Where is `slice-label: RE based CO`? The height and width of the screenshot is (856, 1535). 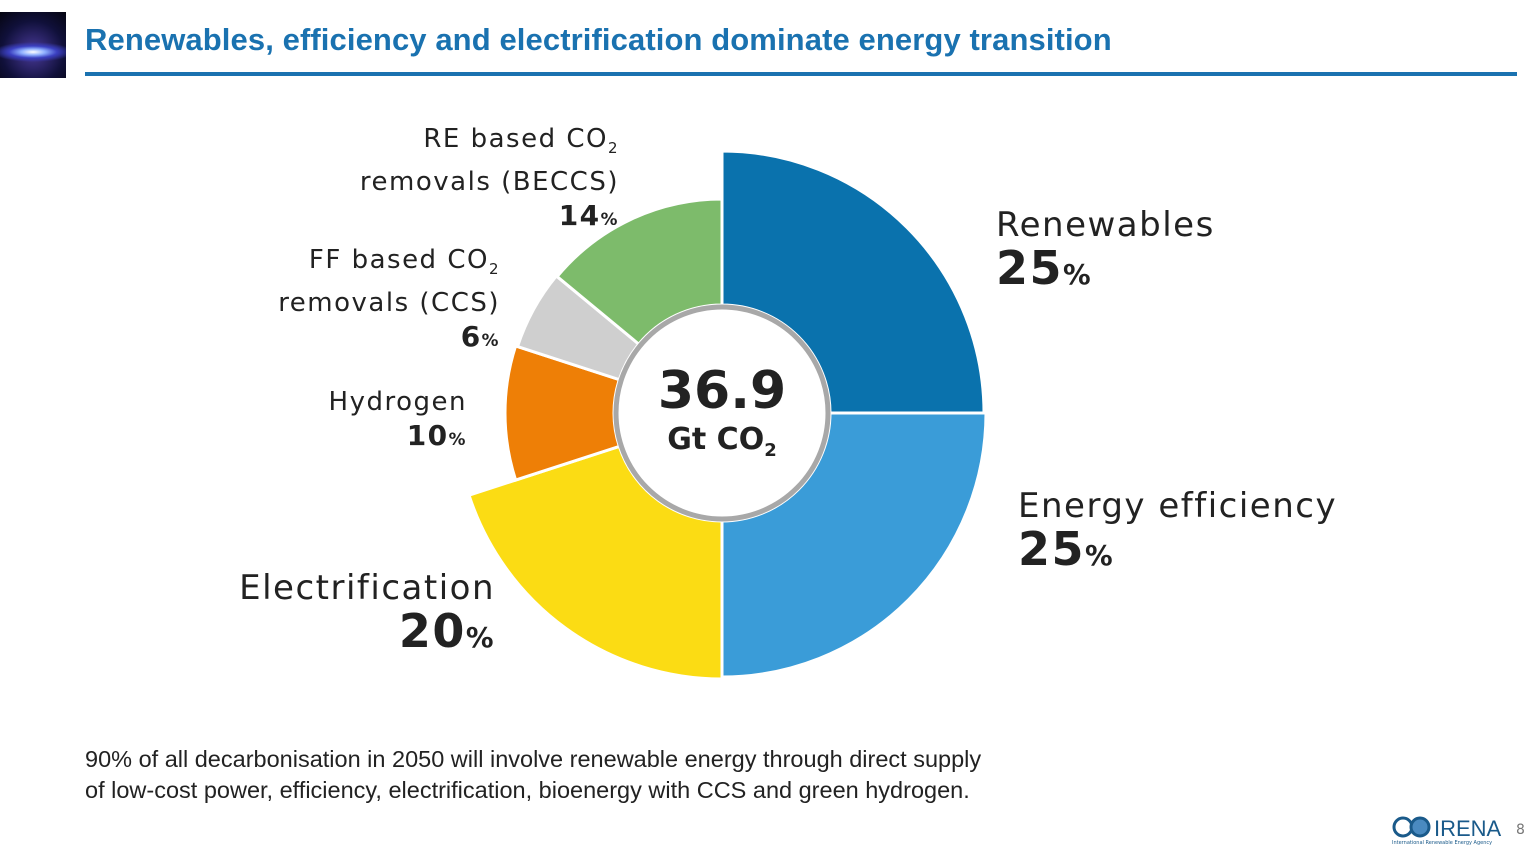 slice-label: RE based CO is located at coordinates (515, 139).